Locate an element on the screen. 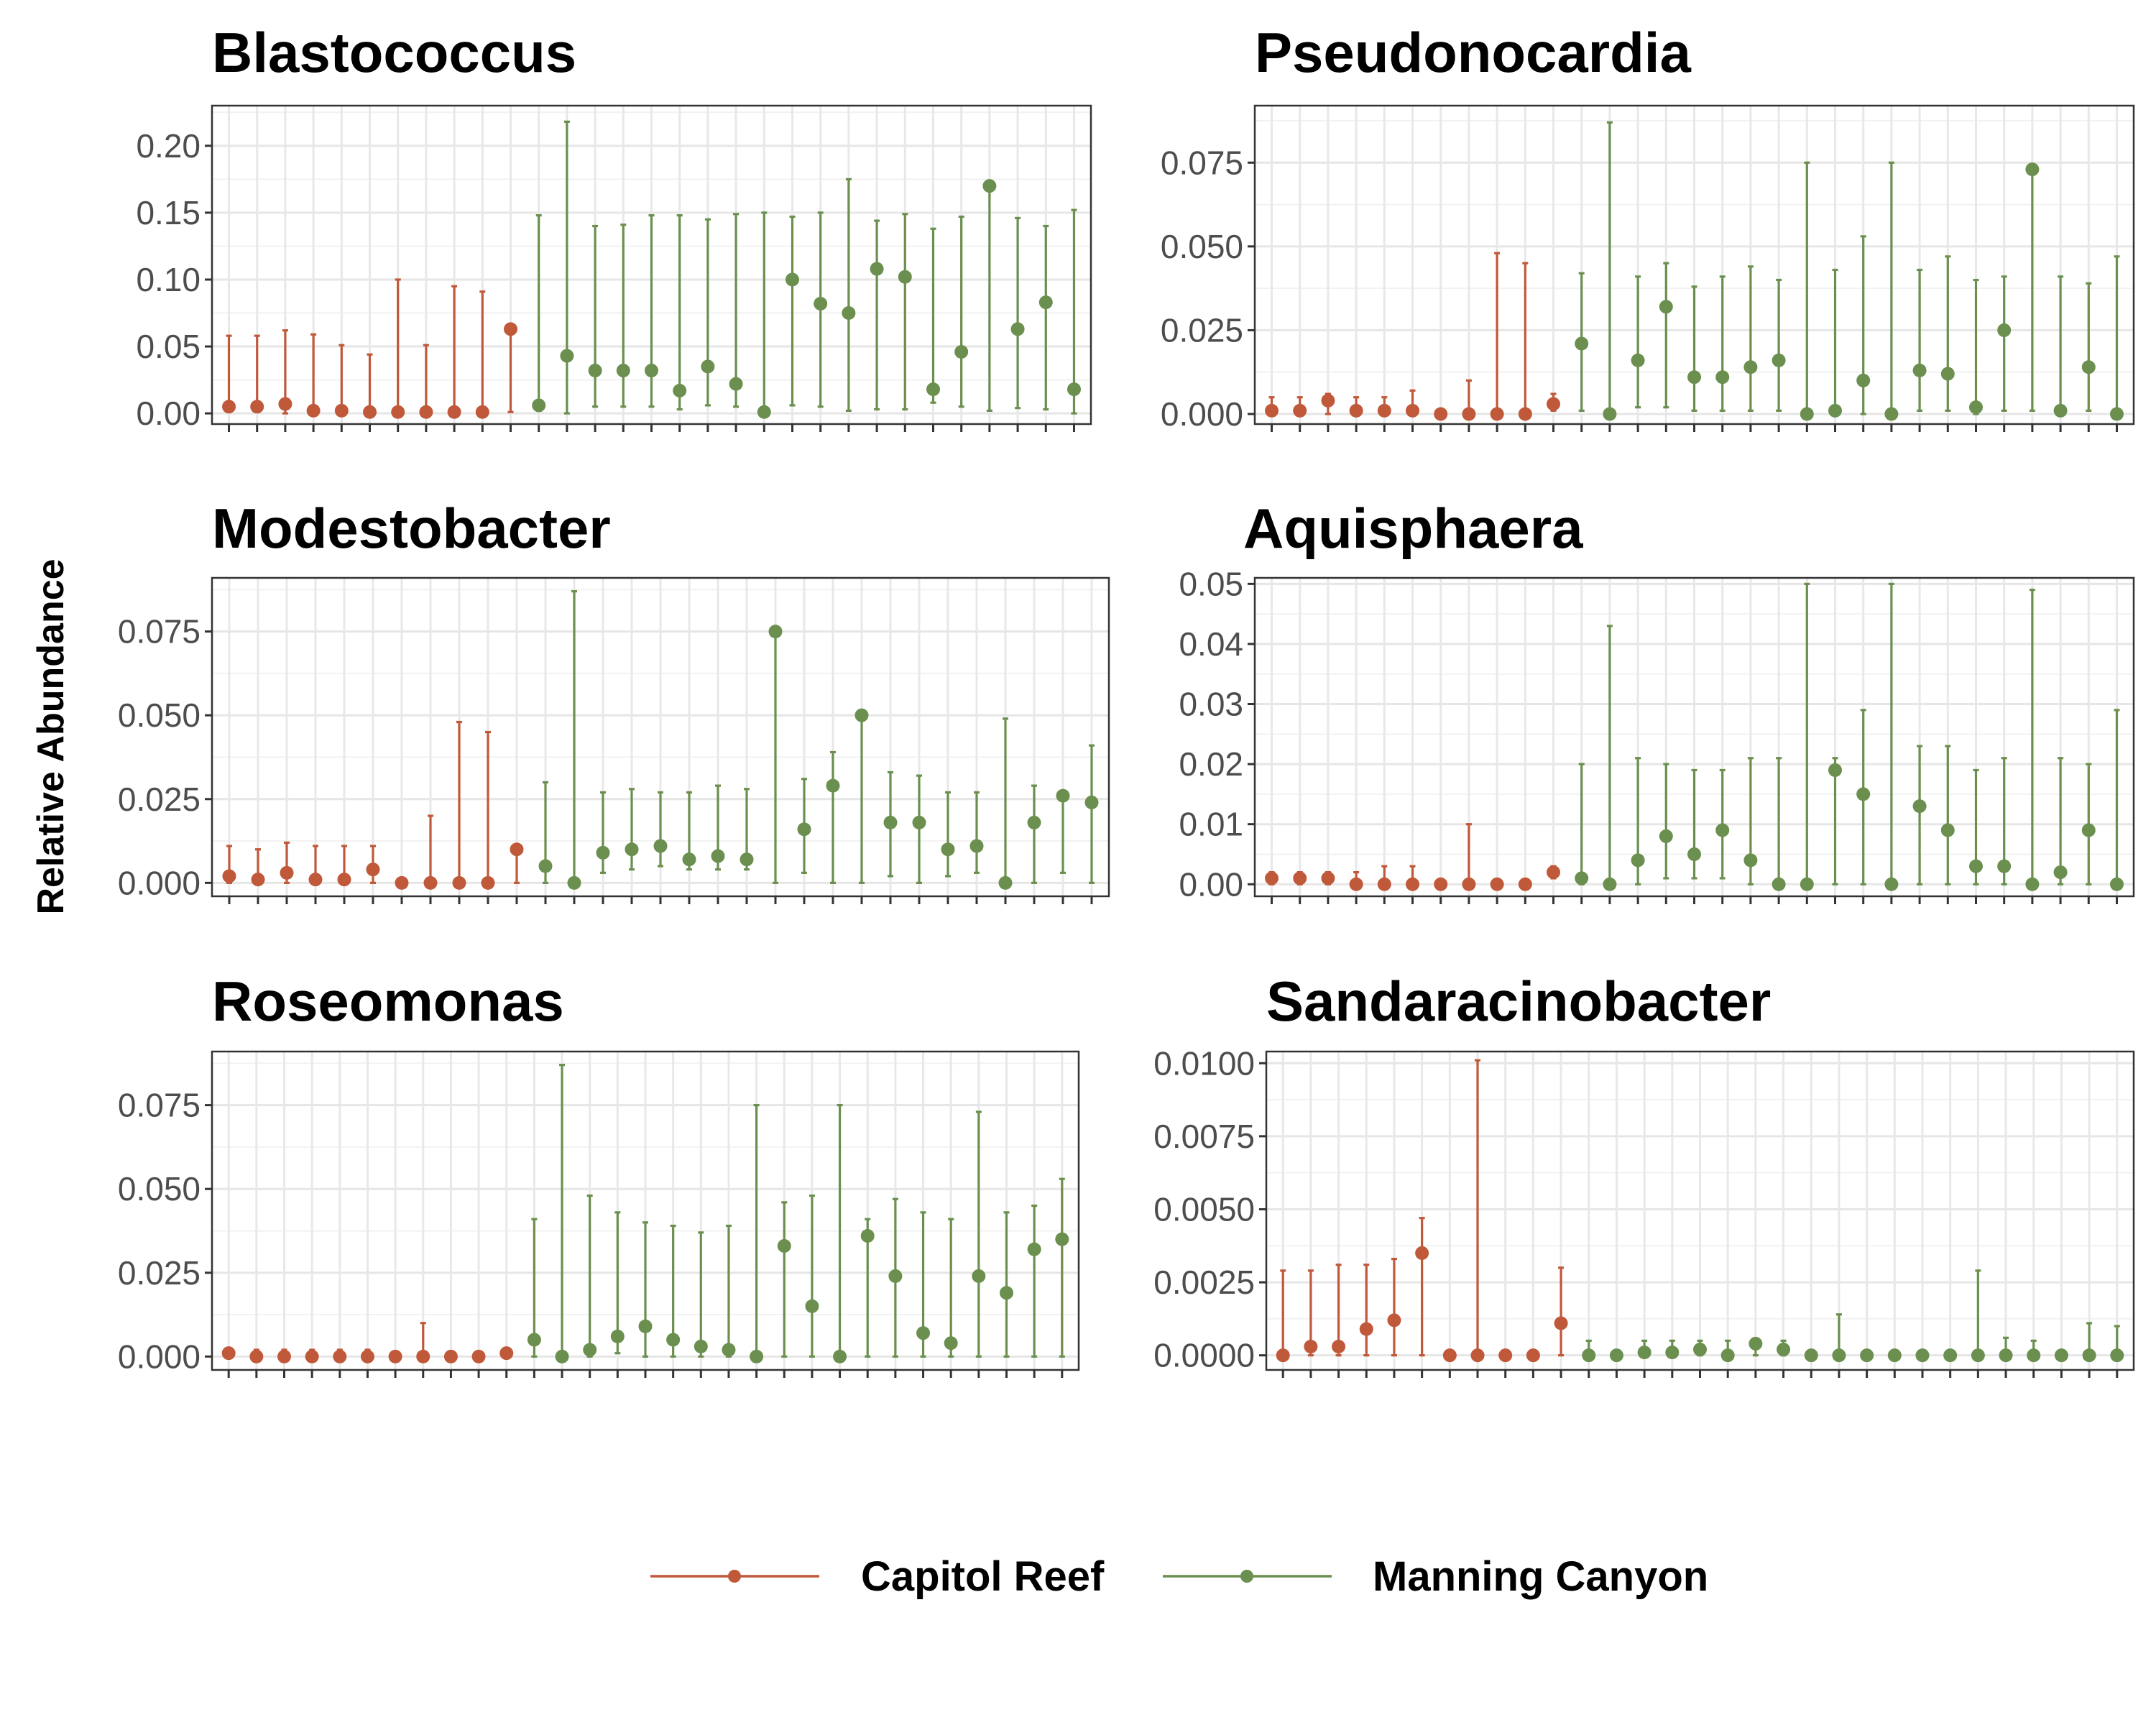  panel-title: Modestobacter is located at coordinates (412, 528).